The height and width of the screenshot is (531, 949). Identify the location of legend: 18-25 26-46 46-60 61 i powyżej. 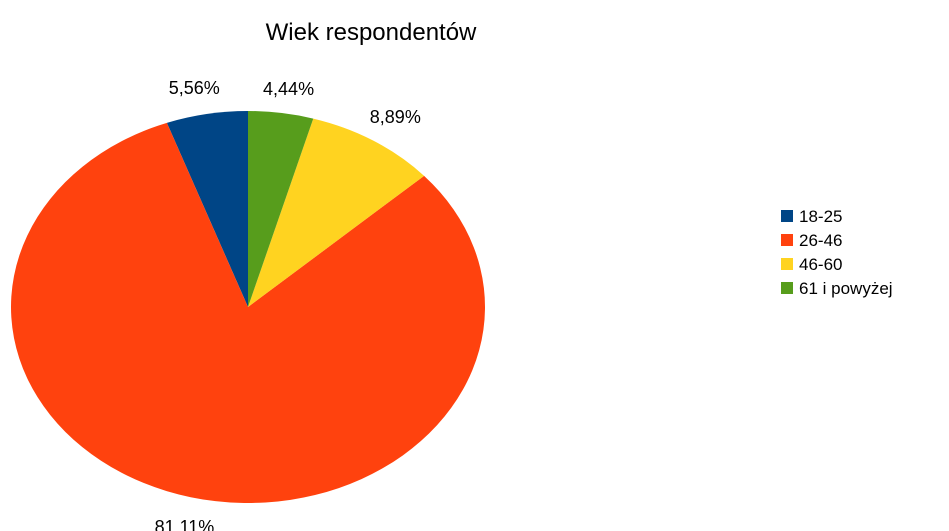
(837, 252).